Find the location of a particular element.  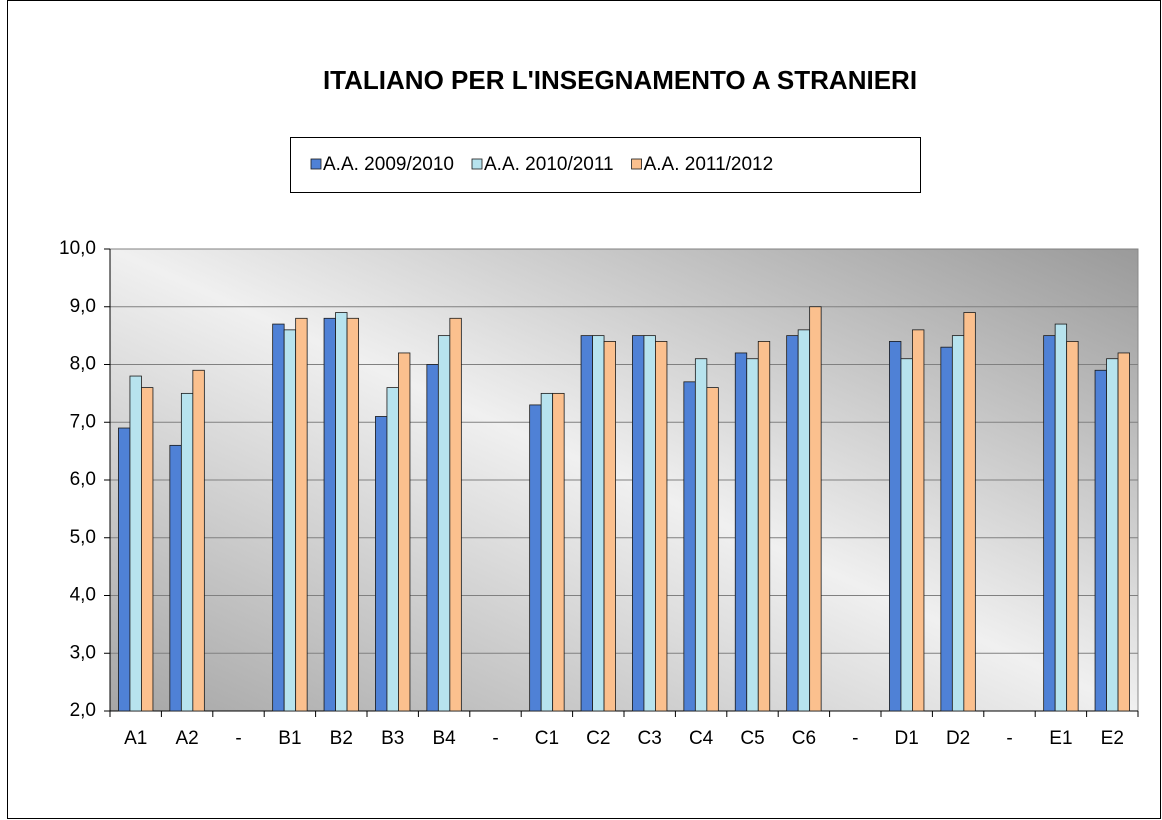

x-tick-label: C4 is located at coordinates (701, 738).